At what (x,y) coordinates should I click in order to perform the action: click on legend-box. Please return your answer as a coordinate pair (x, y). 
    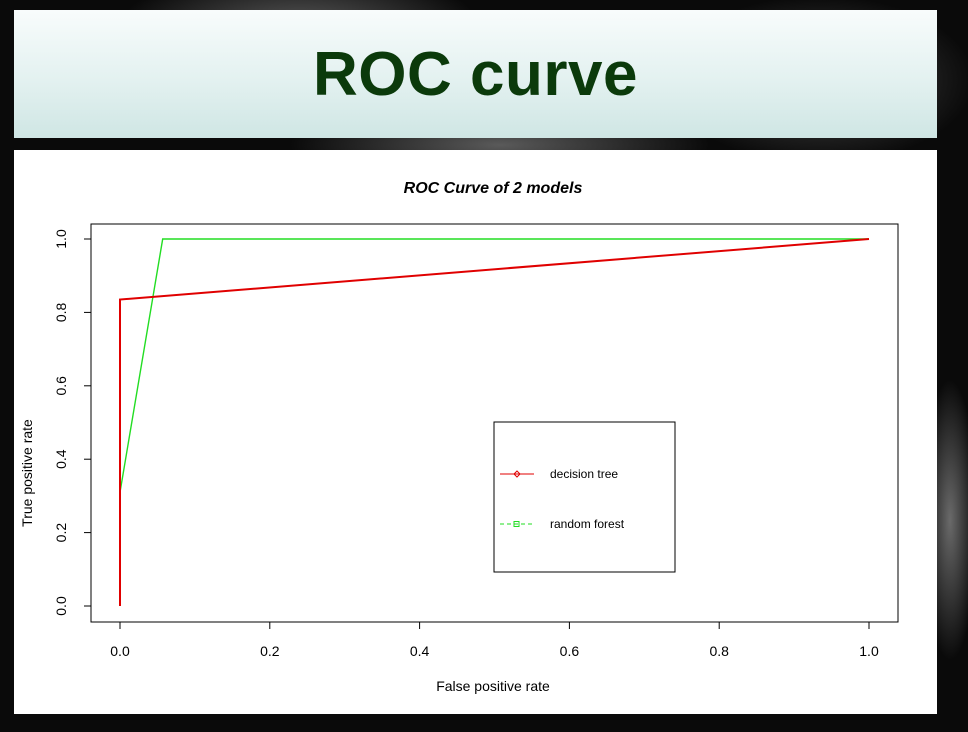
    Looking at the image, I should click on (584, 497).